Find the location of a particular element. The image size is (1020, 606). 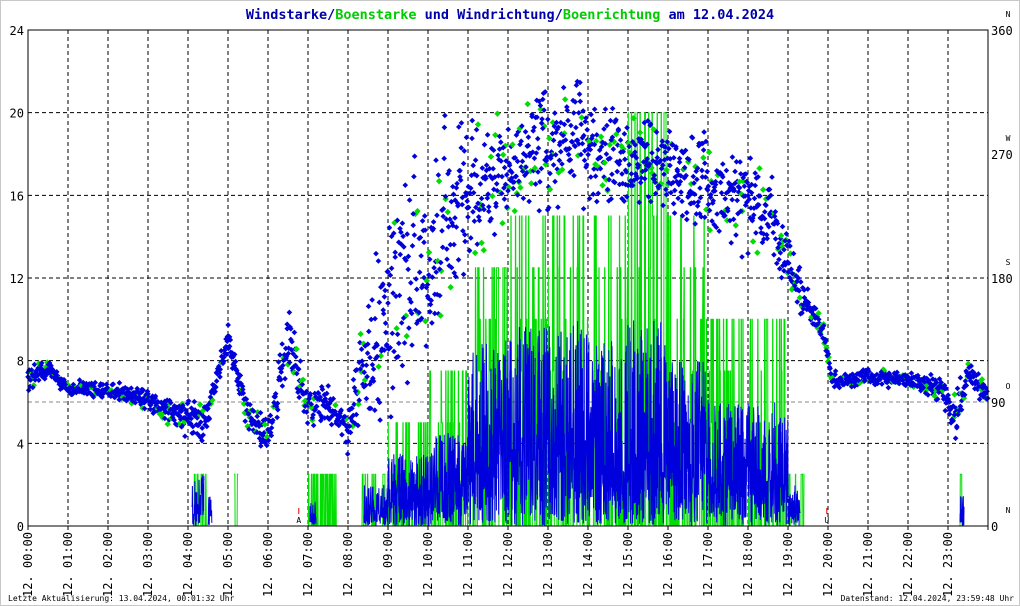

x-tick-label: 12. 23:00 is located at coordinates (948, 564).